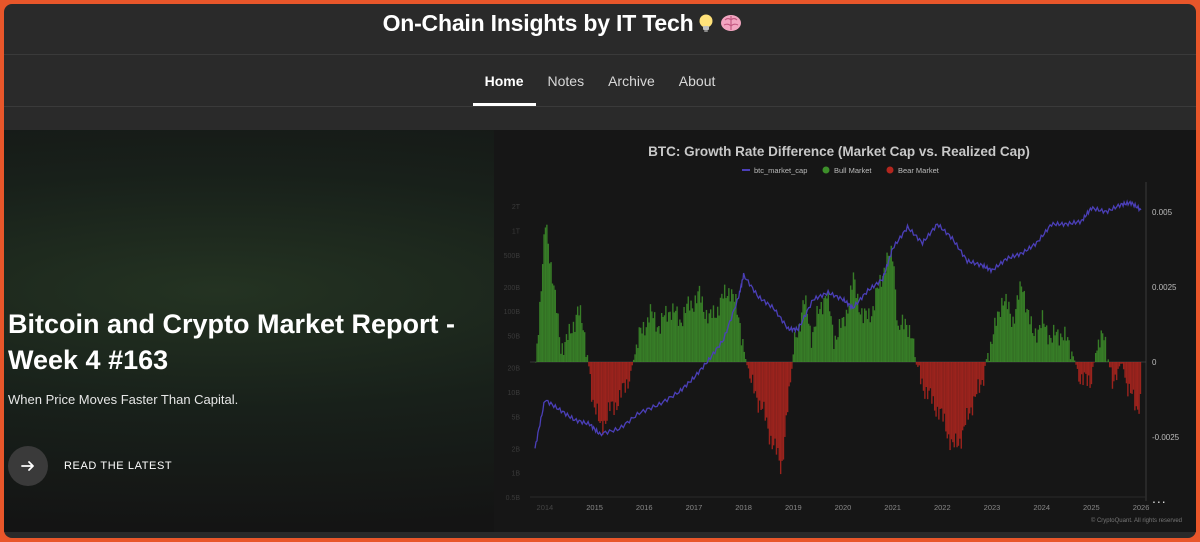 The width and height of the screenshot is (1200, 542). I want to click on read-latest-button: READ THE LATEST, so click(90, 466).